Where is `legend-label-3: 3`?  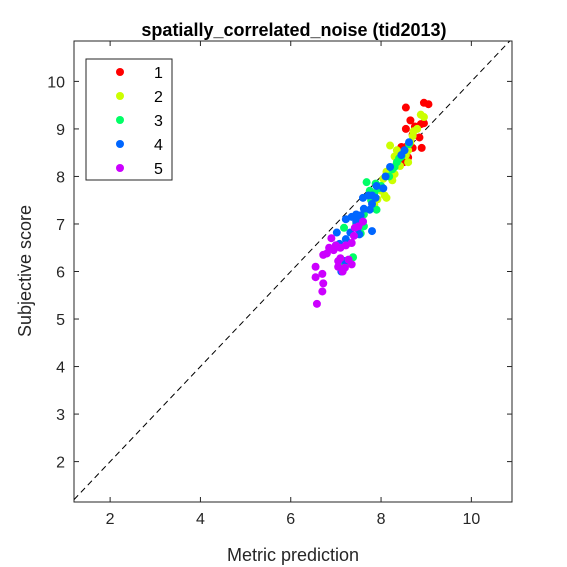 legend-label-3: 3 is located at coordinates (158, 121).